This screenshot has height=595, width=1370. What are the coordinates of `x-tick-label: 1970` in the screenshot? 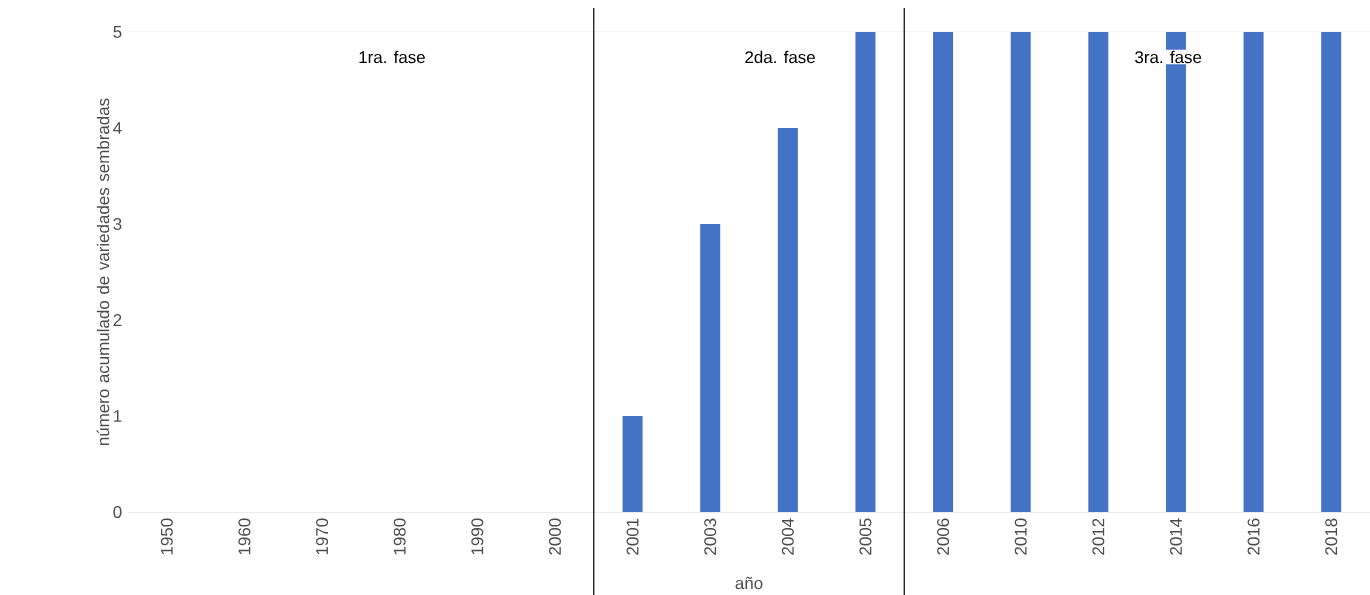 It's located at (322, 536).